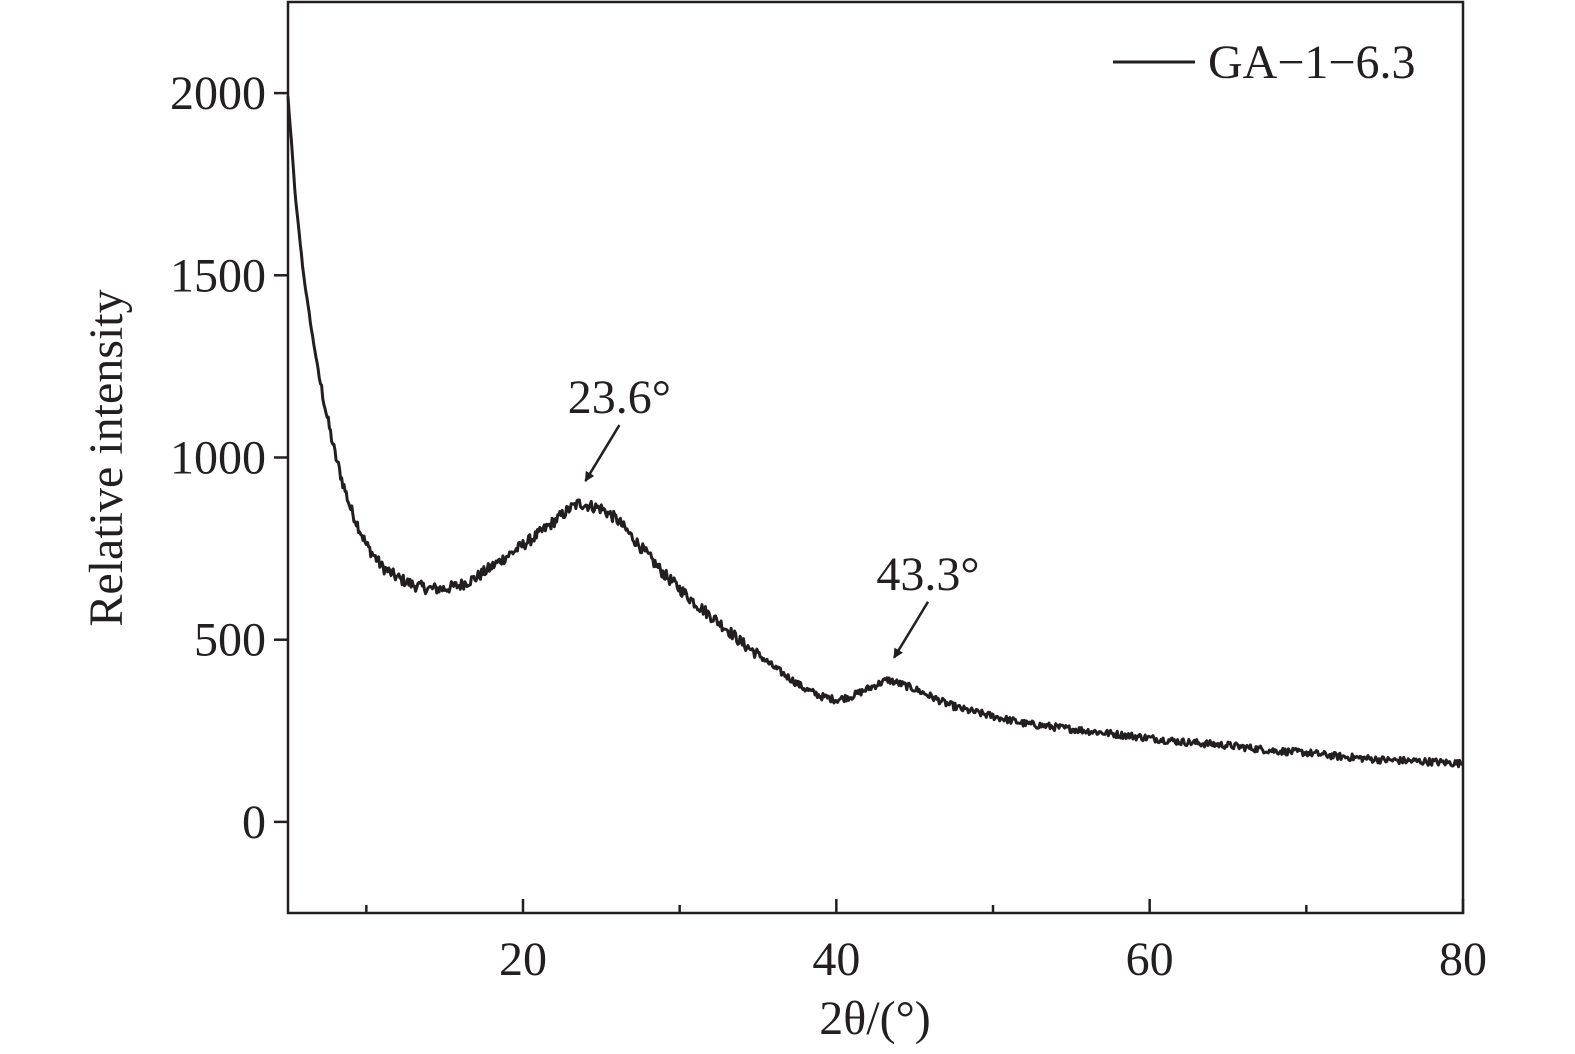 This screenshot has height=1054, width=1575. I want to click on annotation-label: 43.3°, so click(927, 574).